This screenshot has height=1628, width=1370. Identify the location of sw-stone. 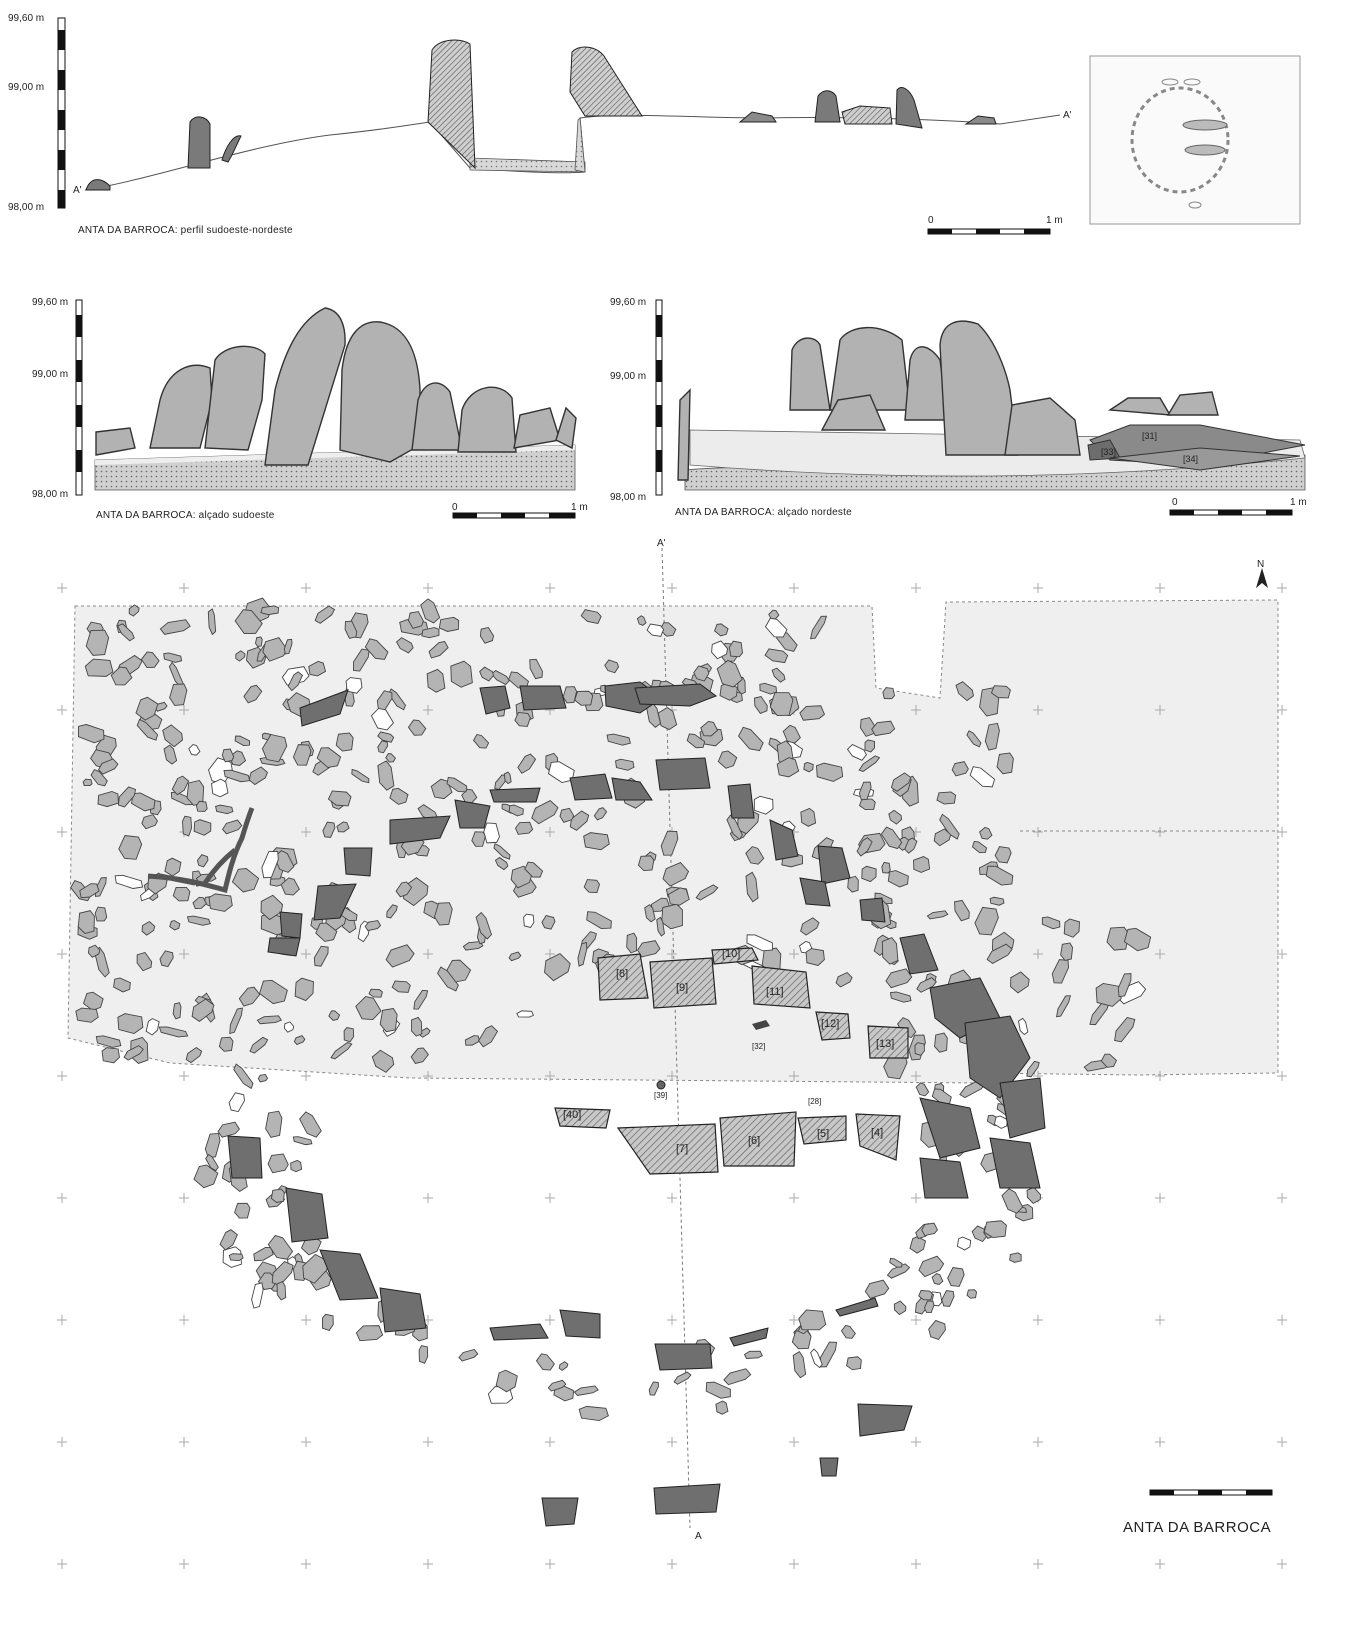
(305, 386).